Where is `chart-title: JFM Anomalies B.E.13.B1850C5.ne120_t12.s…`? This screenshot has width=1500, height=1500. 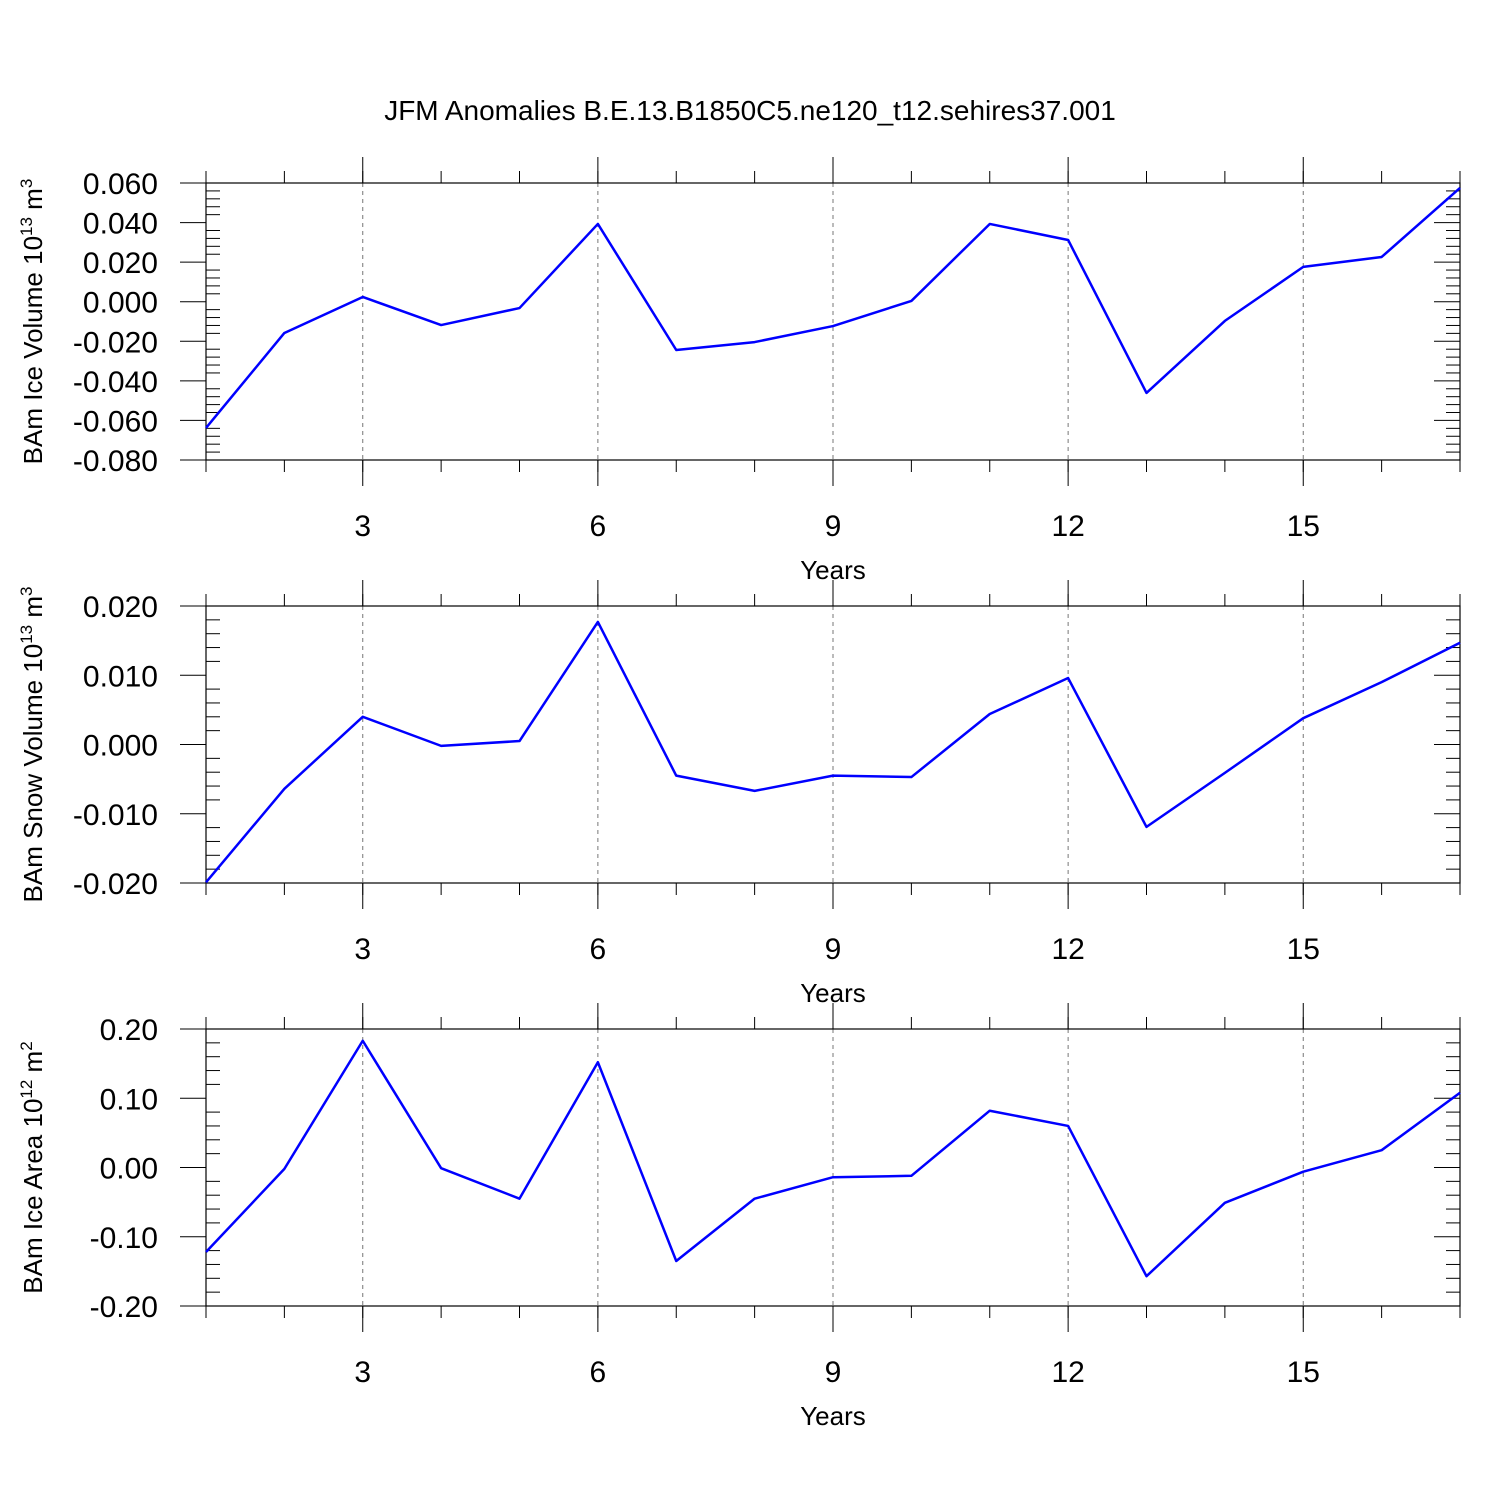
chart-title: JFM Anomalies B.E.13.B1850C5.ne120_t12.s… is located at coordinates (750, 110).